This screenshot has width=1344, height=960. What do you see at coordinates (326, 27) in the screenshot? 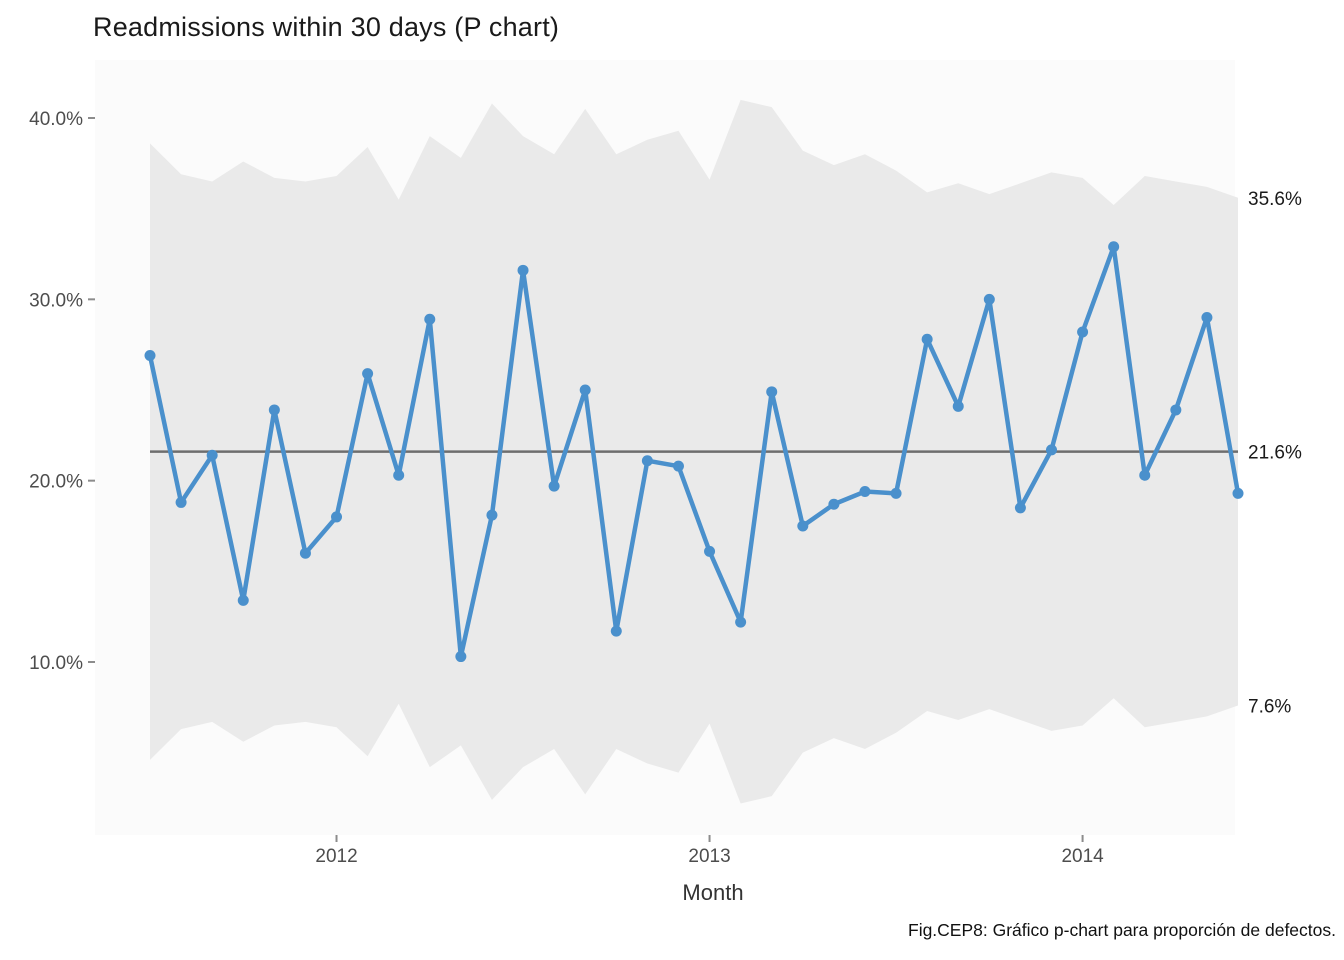
I see `chart-title: Readmissions within 30 days (P chart)` at bounding box center [326, 27].